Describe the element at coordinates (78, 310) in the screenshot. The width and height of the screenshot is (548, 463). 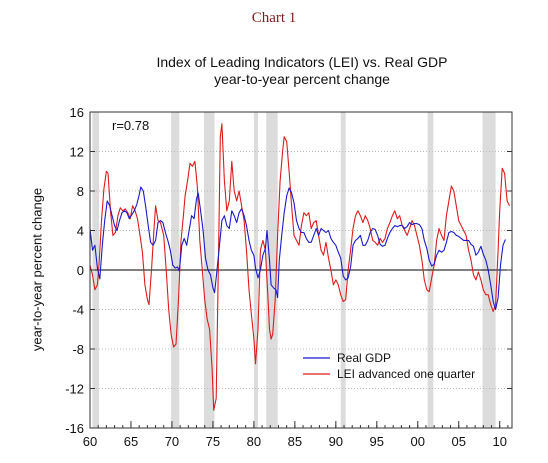
I see `y-tick-label: -4` at that location.